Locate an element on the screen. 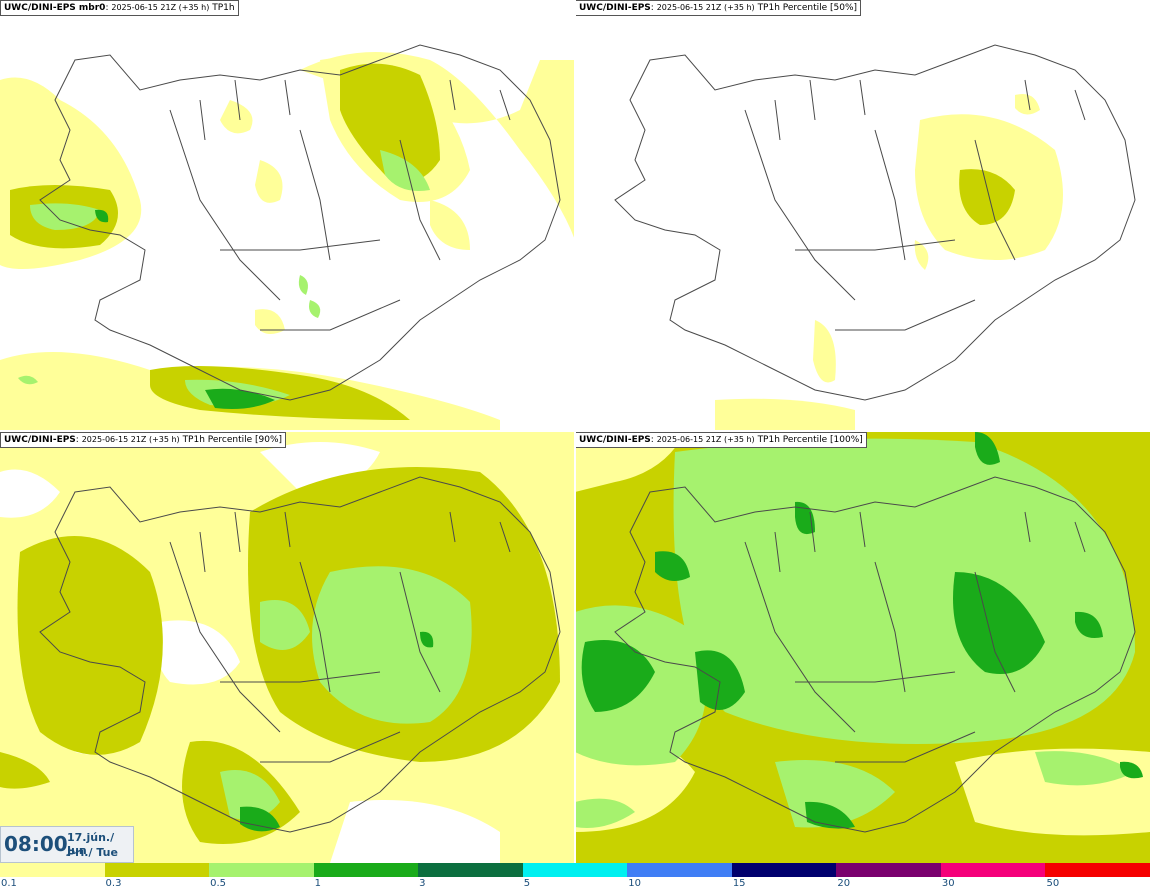 The width and height of the screenshot is (1150, 891). panel-divider-horizontal is located at coordinates (575, 431).